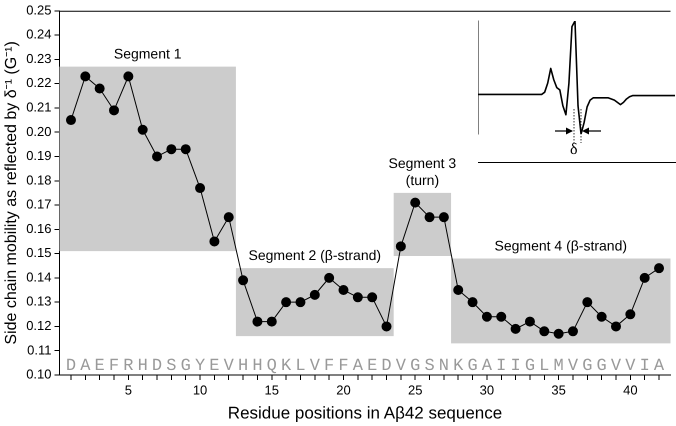 The image size is (676, 426). What do you see at coordinates (39, 107) in the screenshot?
I see `y-tick-label: 0.21` at bounding box center [39, 107].